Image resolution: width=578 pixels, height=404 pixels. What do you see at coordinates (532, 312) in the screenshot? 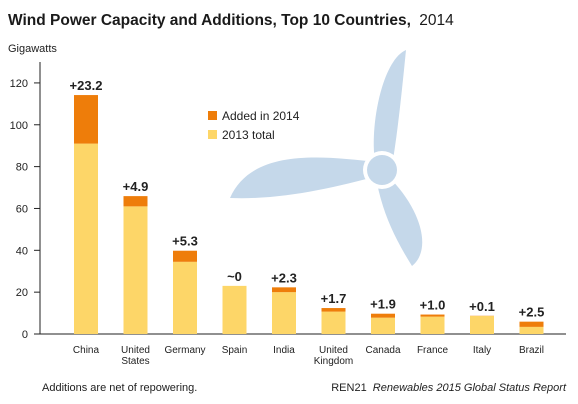
I see `data-label-brazil: +2.5` at bounding box center [532, 312].